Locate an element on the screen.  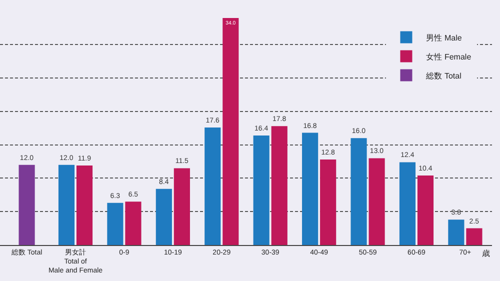
text: 歳 is located at coordinates (486, 253).